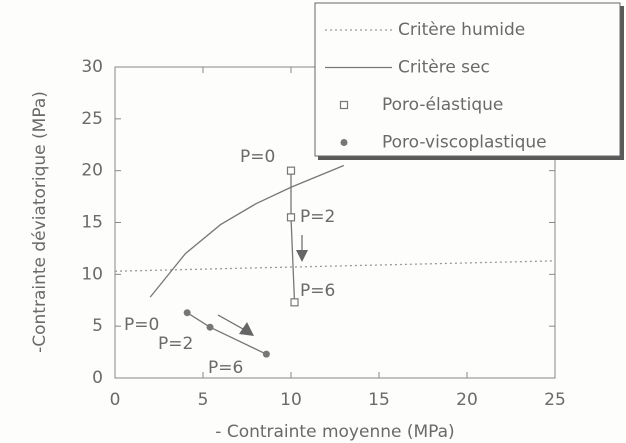  Describe the element at coordinates (262, 285) in the screenshot. I see `arrows` at that location.